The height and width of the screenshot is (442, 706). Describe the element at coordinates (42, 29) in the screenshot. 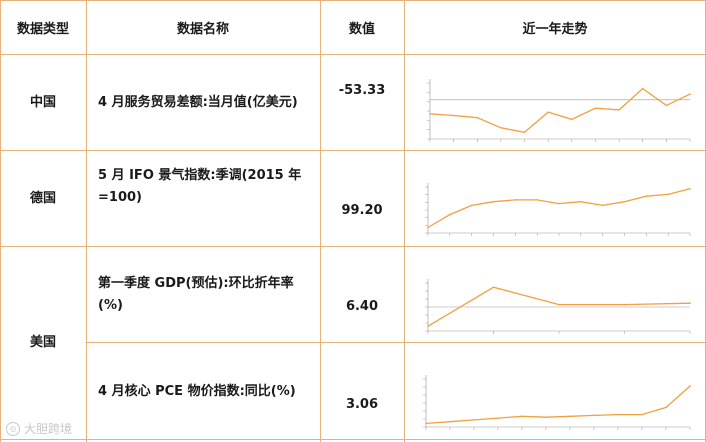

I see `header-category: 数据类型` at that location.